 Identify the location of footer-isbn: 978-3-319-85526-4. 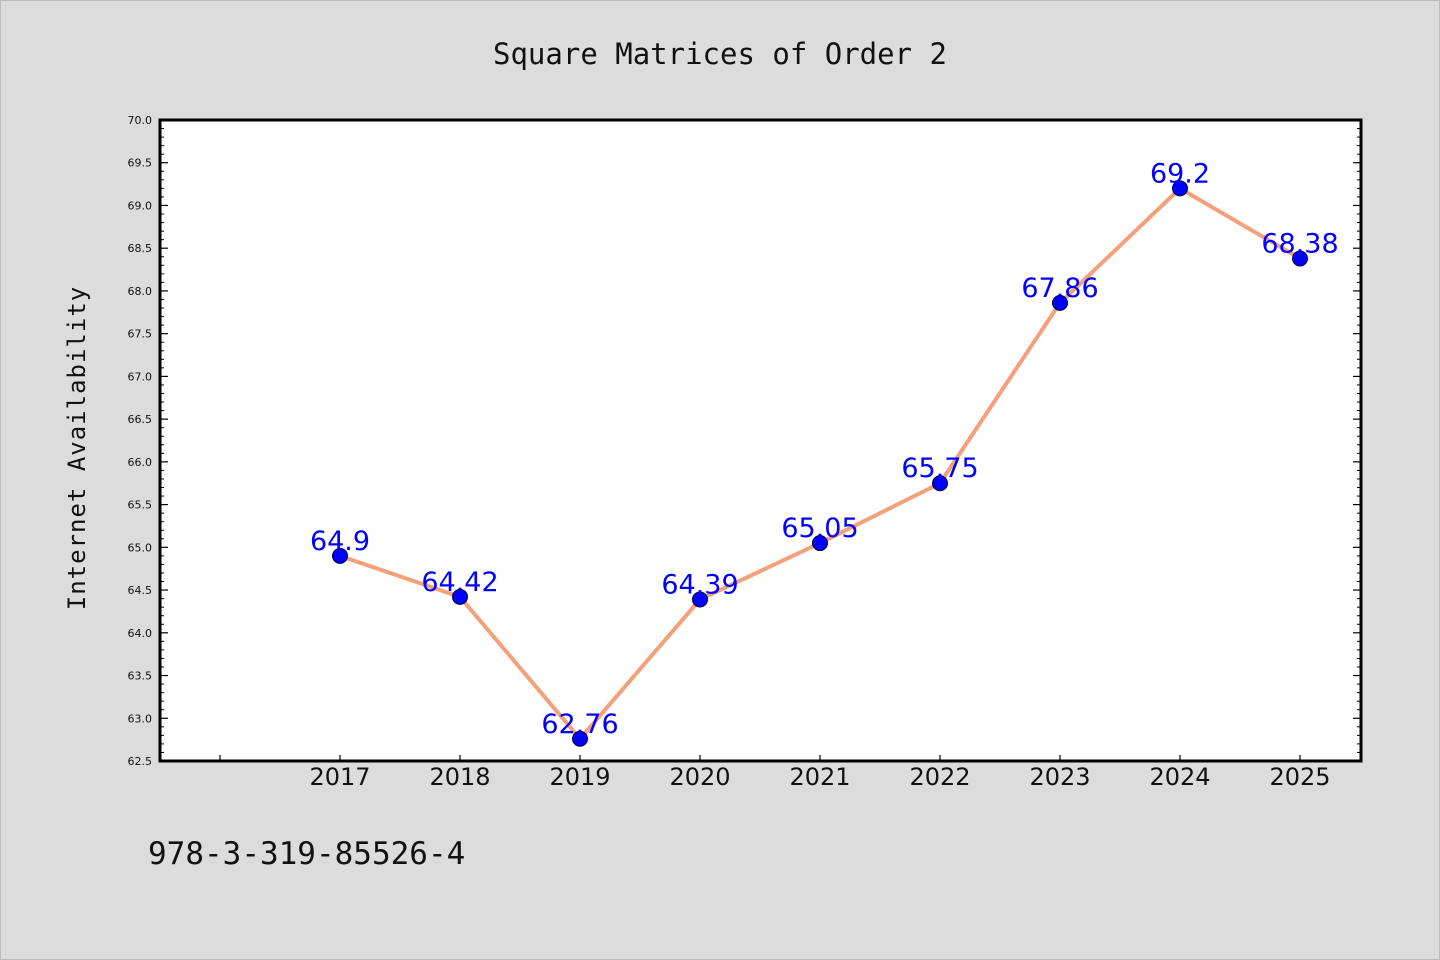
(306, 854).